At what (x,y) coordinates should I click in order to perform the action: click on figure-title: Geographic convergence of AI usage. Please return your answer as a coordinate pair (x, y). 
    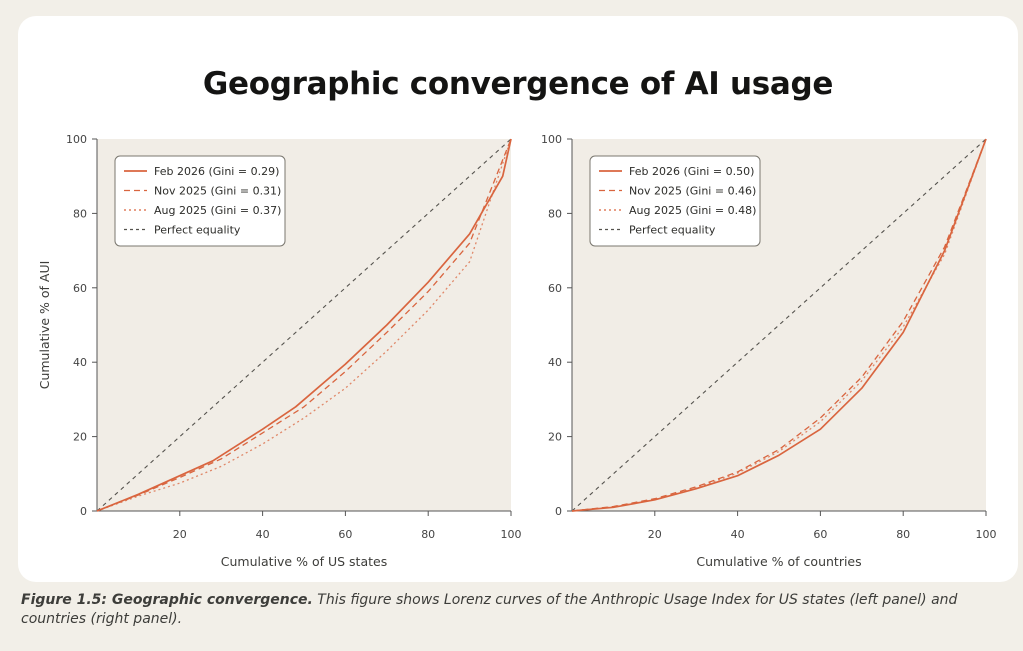
    Looking at the image, I should click on (518, 84).